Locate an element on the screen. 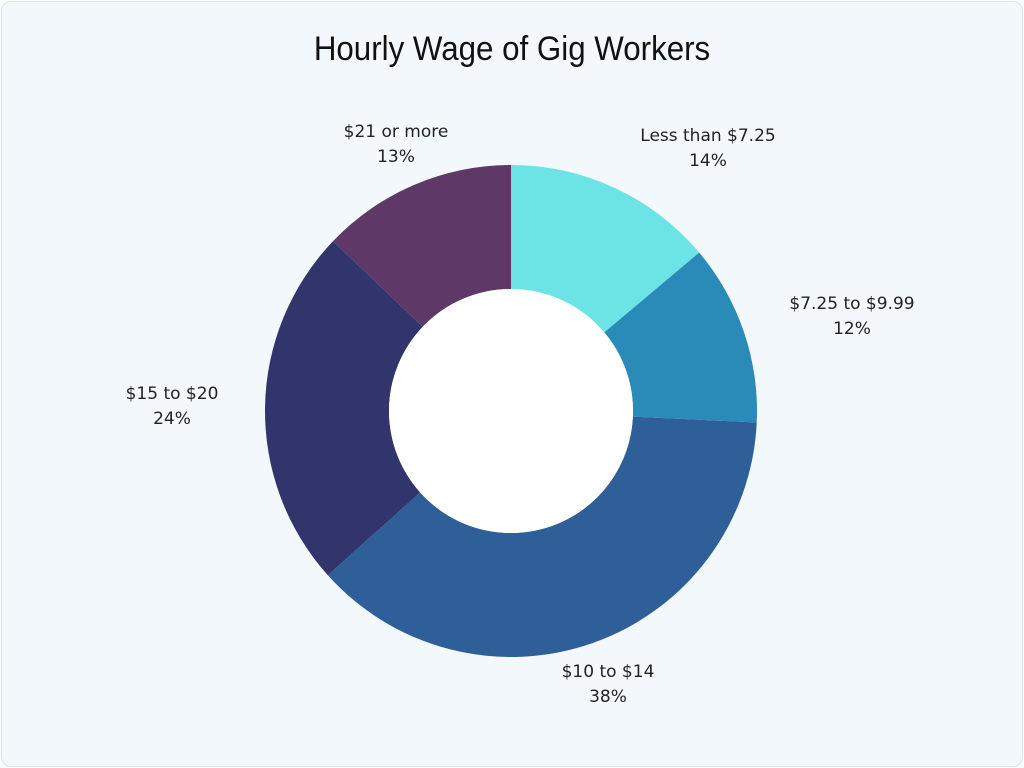 The height and width of the screenshot is (768, 1024). chart-title: Hourly Wage of Gig Workers is located at coordinates (512, 49).